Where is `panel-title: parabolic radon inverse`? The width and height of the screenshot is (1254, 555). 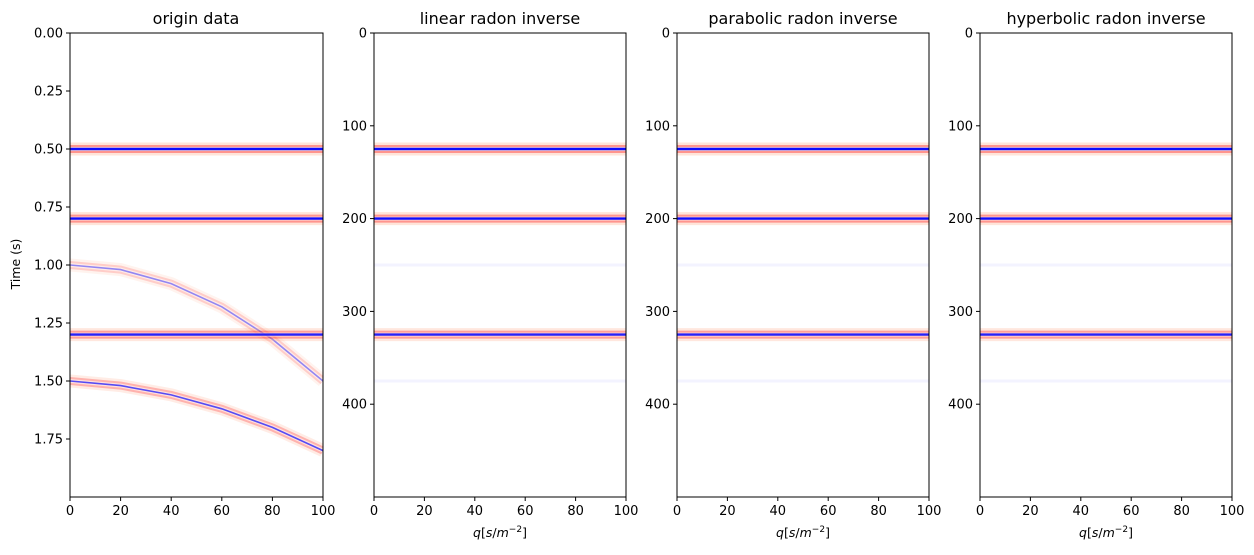 panel-title: parabolic radon inverse is located at coordinates (802, 18).